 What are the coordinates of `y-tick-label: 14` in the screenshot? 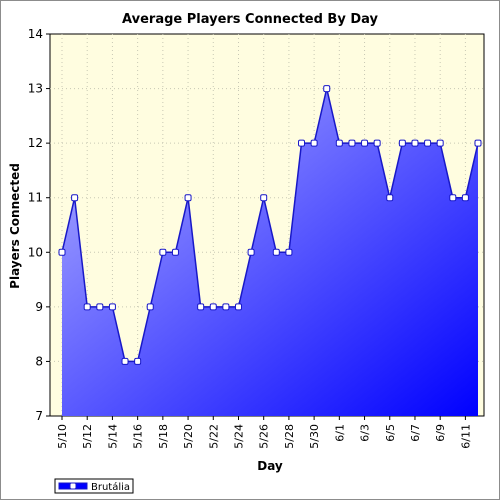 It's located at (35, 34).